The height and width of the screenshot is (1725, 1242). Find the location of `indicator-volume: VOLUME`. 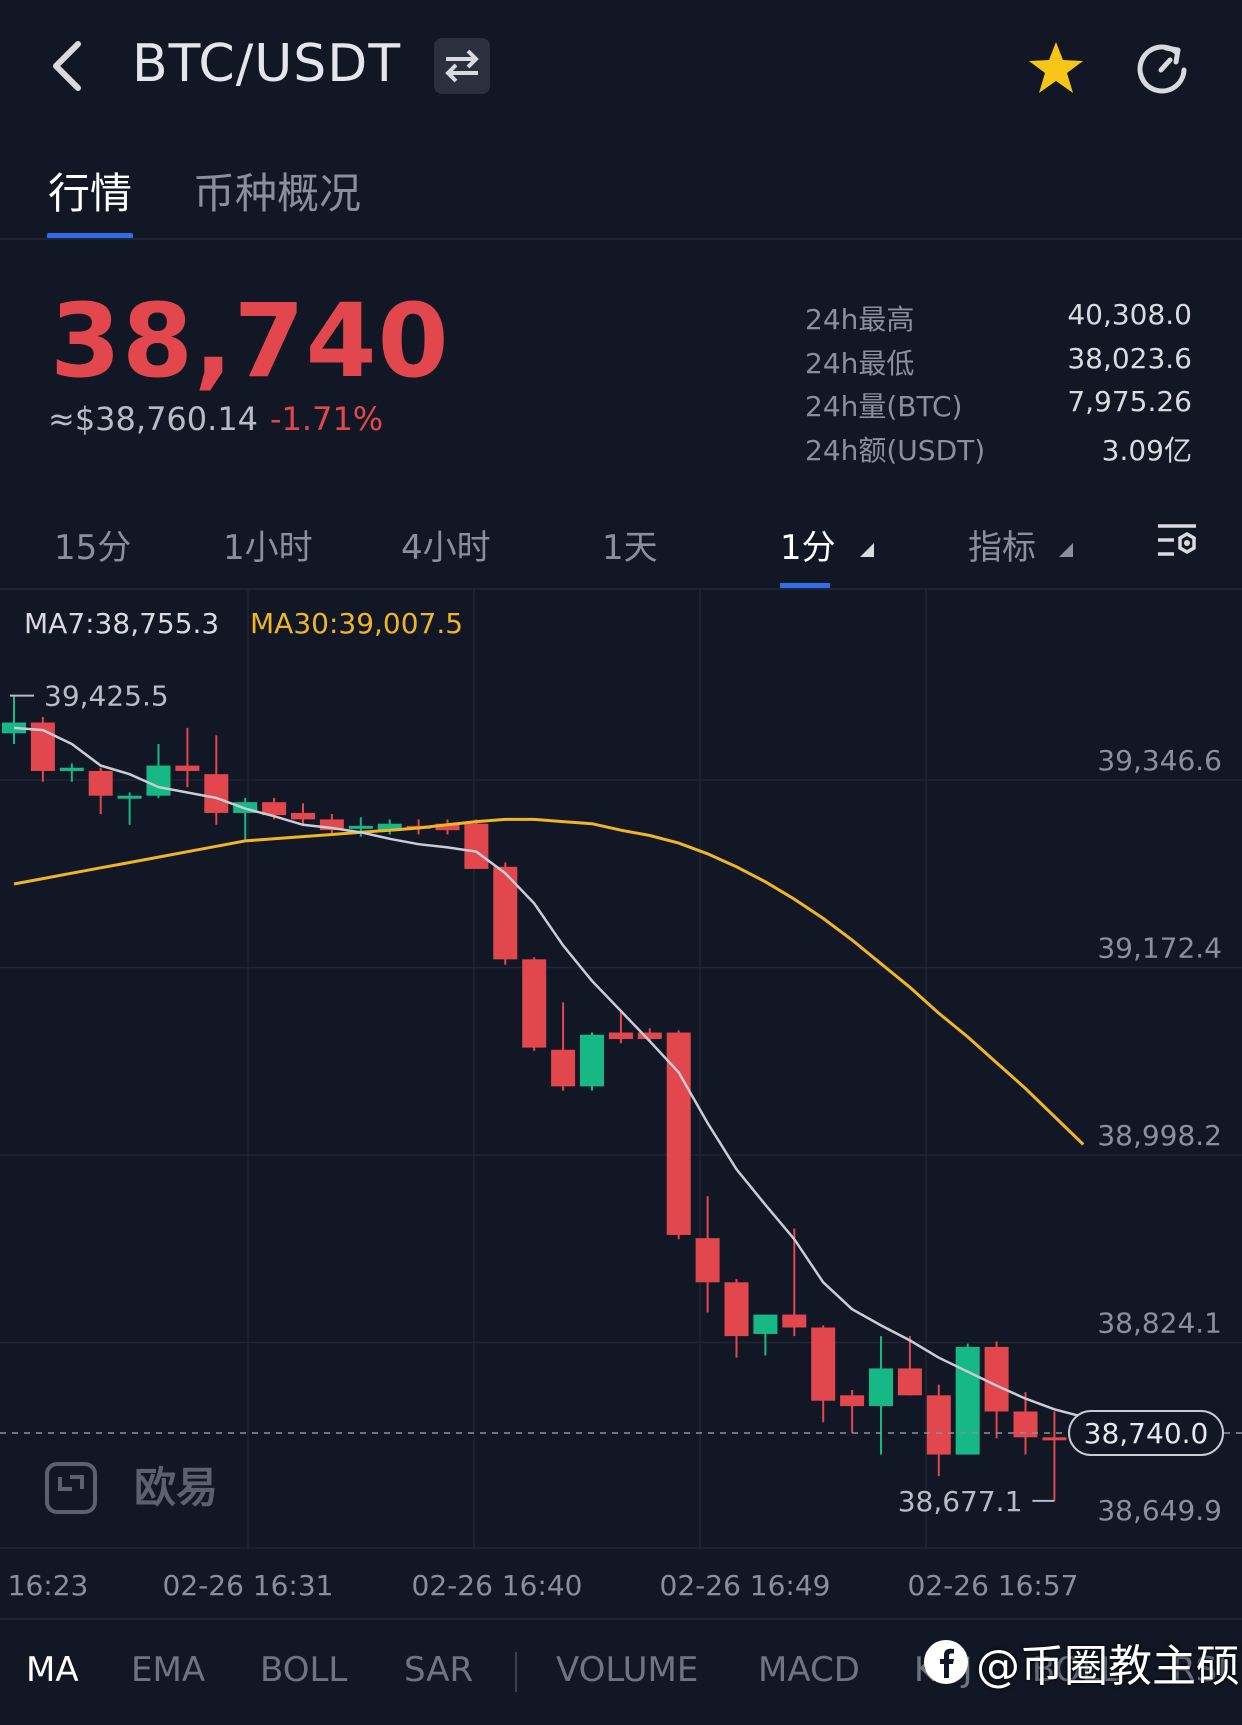

indicator-volume: VOLUME is located at coordinates (627, 1670).